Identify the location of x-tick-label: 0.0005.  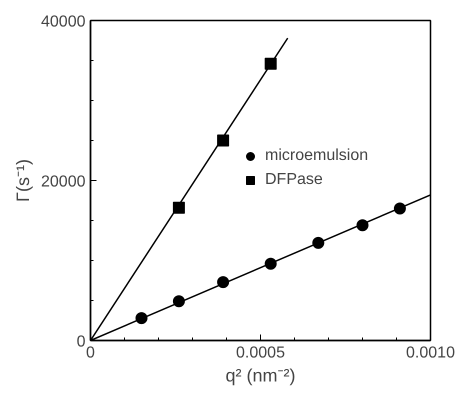
(261, 353).